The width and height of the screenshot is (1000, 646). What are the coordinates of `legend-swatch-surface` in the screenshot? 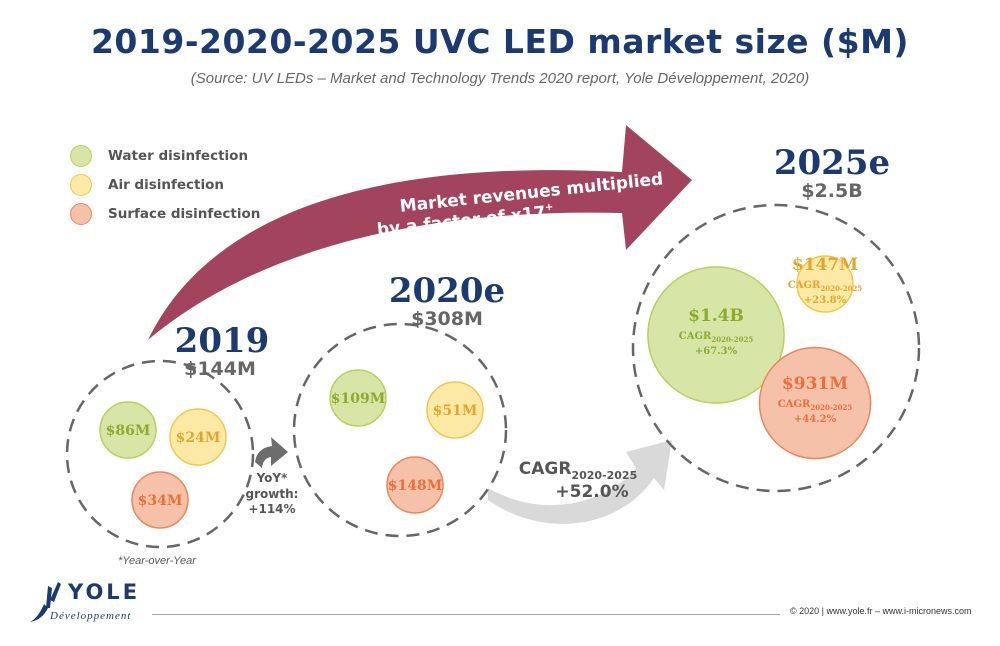 It's located at (81, 214).